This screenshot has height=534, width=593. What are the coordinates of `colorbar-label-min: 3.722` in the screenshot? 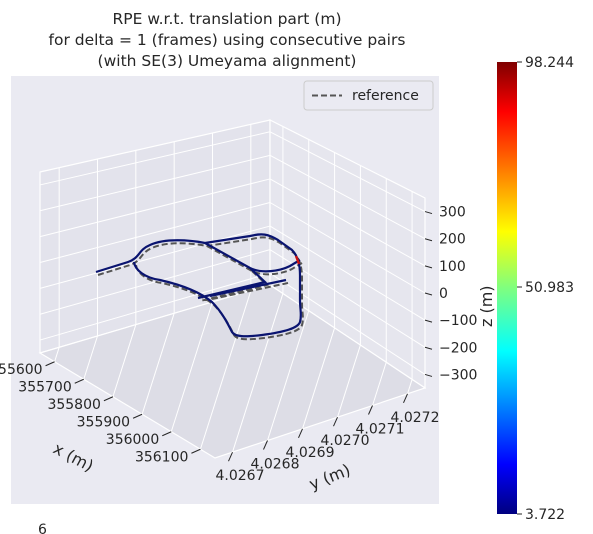 It's located at (545, 515).